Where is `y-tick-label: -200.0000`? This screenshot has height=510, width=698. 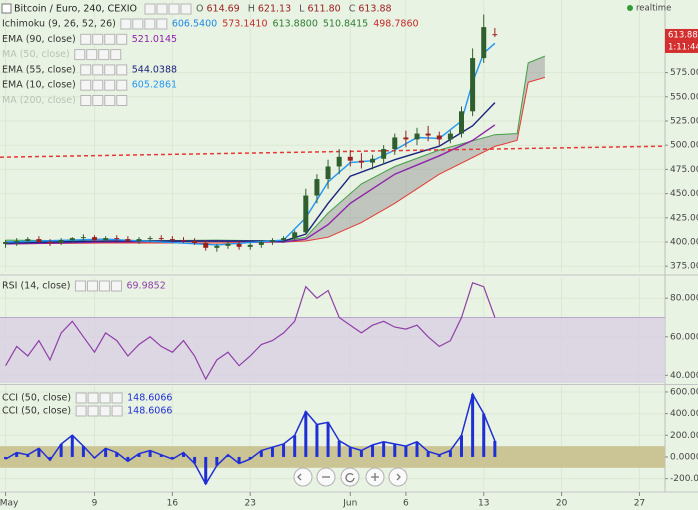
y-tick-label: -200.0000 is located at coordinates (684, 479).